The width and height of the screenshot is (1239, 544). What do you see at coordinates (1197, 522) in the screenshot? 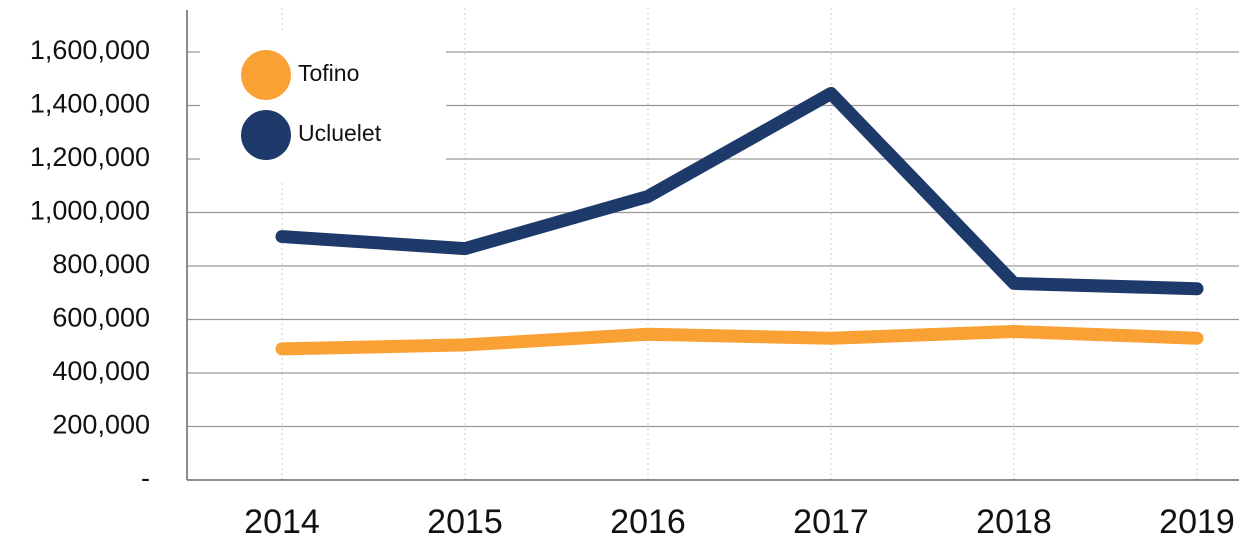
I see `x-tick-label: 2019` at bounding box center [1197, 522].